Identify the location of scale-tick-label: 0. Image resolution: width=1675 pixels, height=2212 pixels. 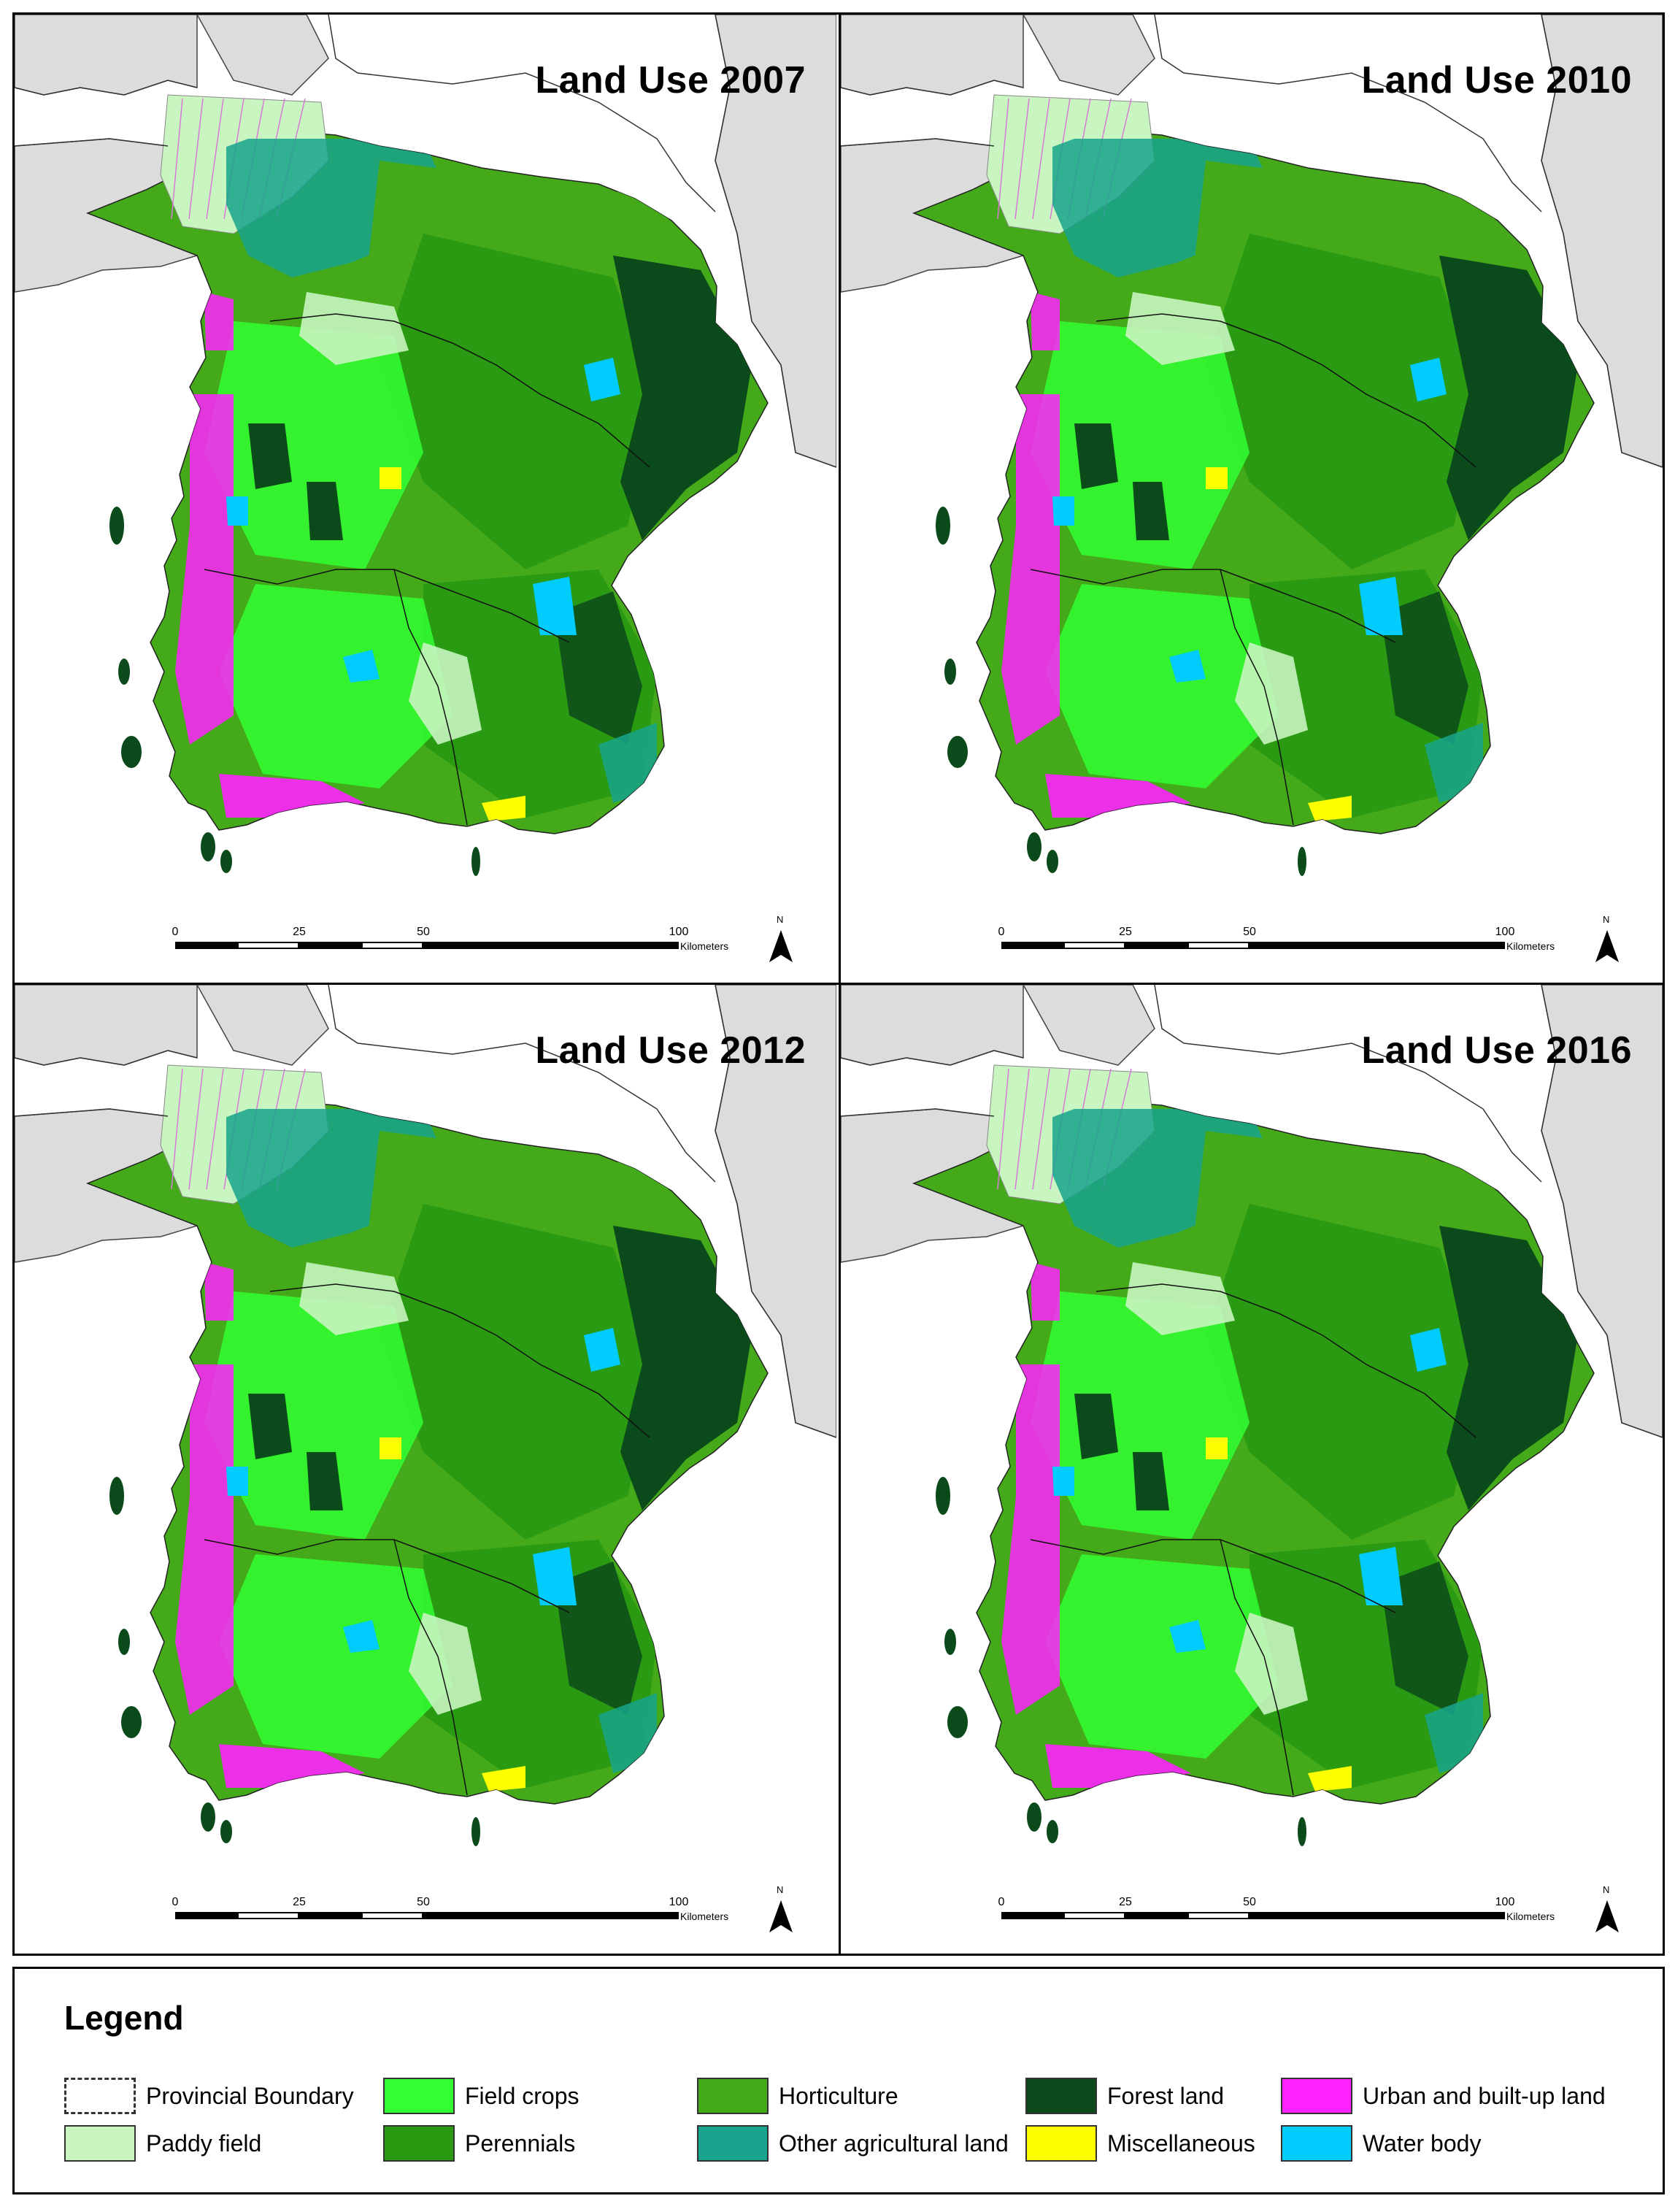
(176, 1902).